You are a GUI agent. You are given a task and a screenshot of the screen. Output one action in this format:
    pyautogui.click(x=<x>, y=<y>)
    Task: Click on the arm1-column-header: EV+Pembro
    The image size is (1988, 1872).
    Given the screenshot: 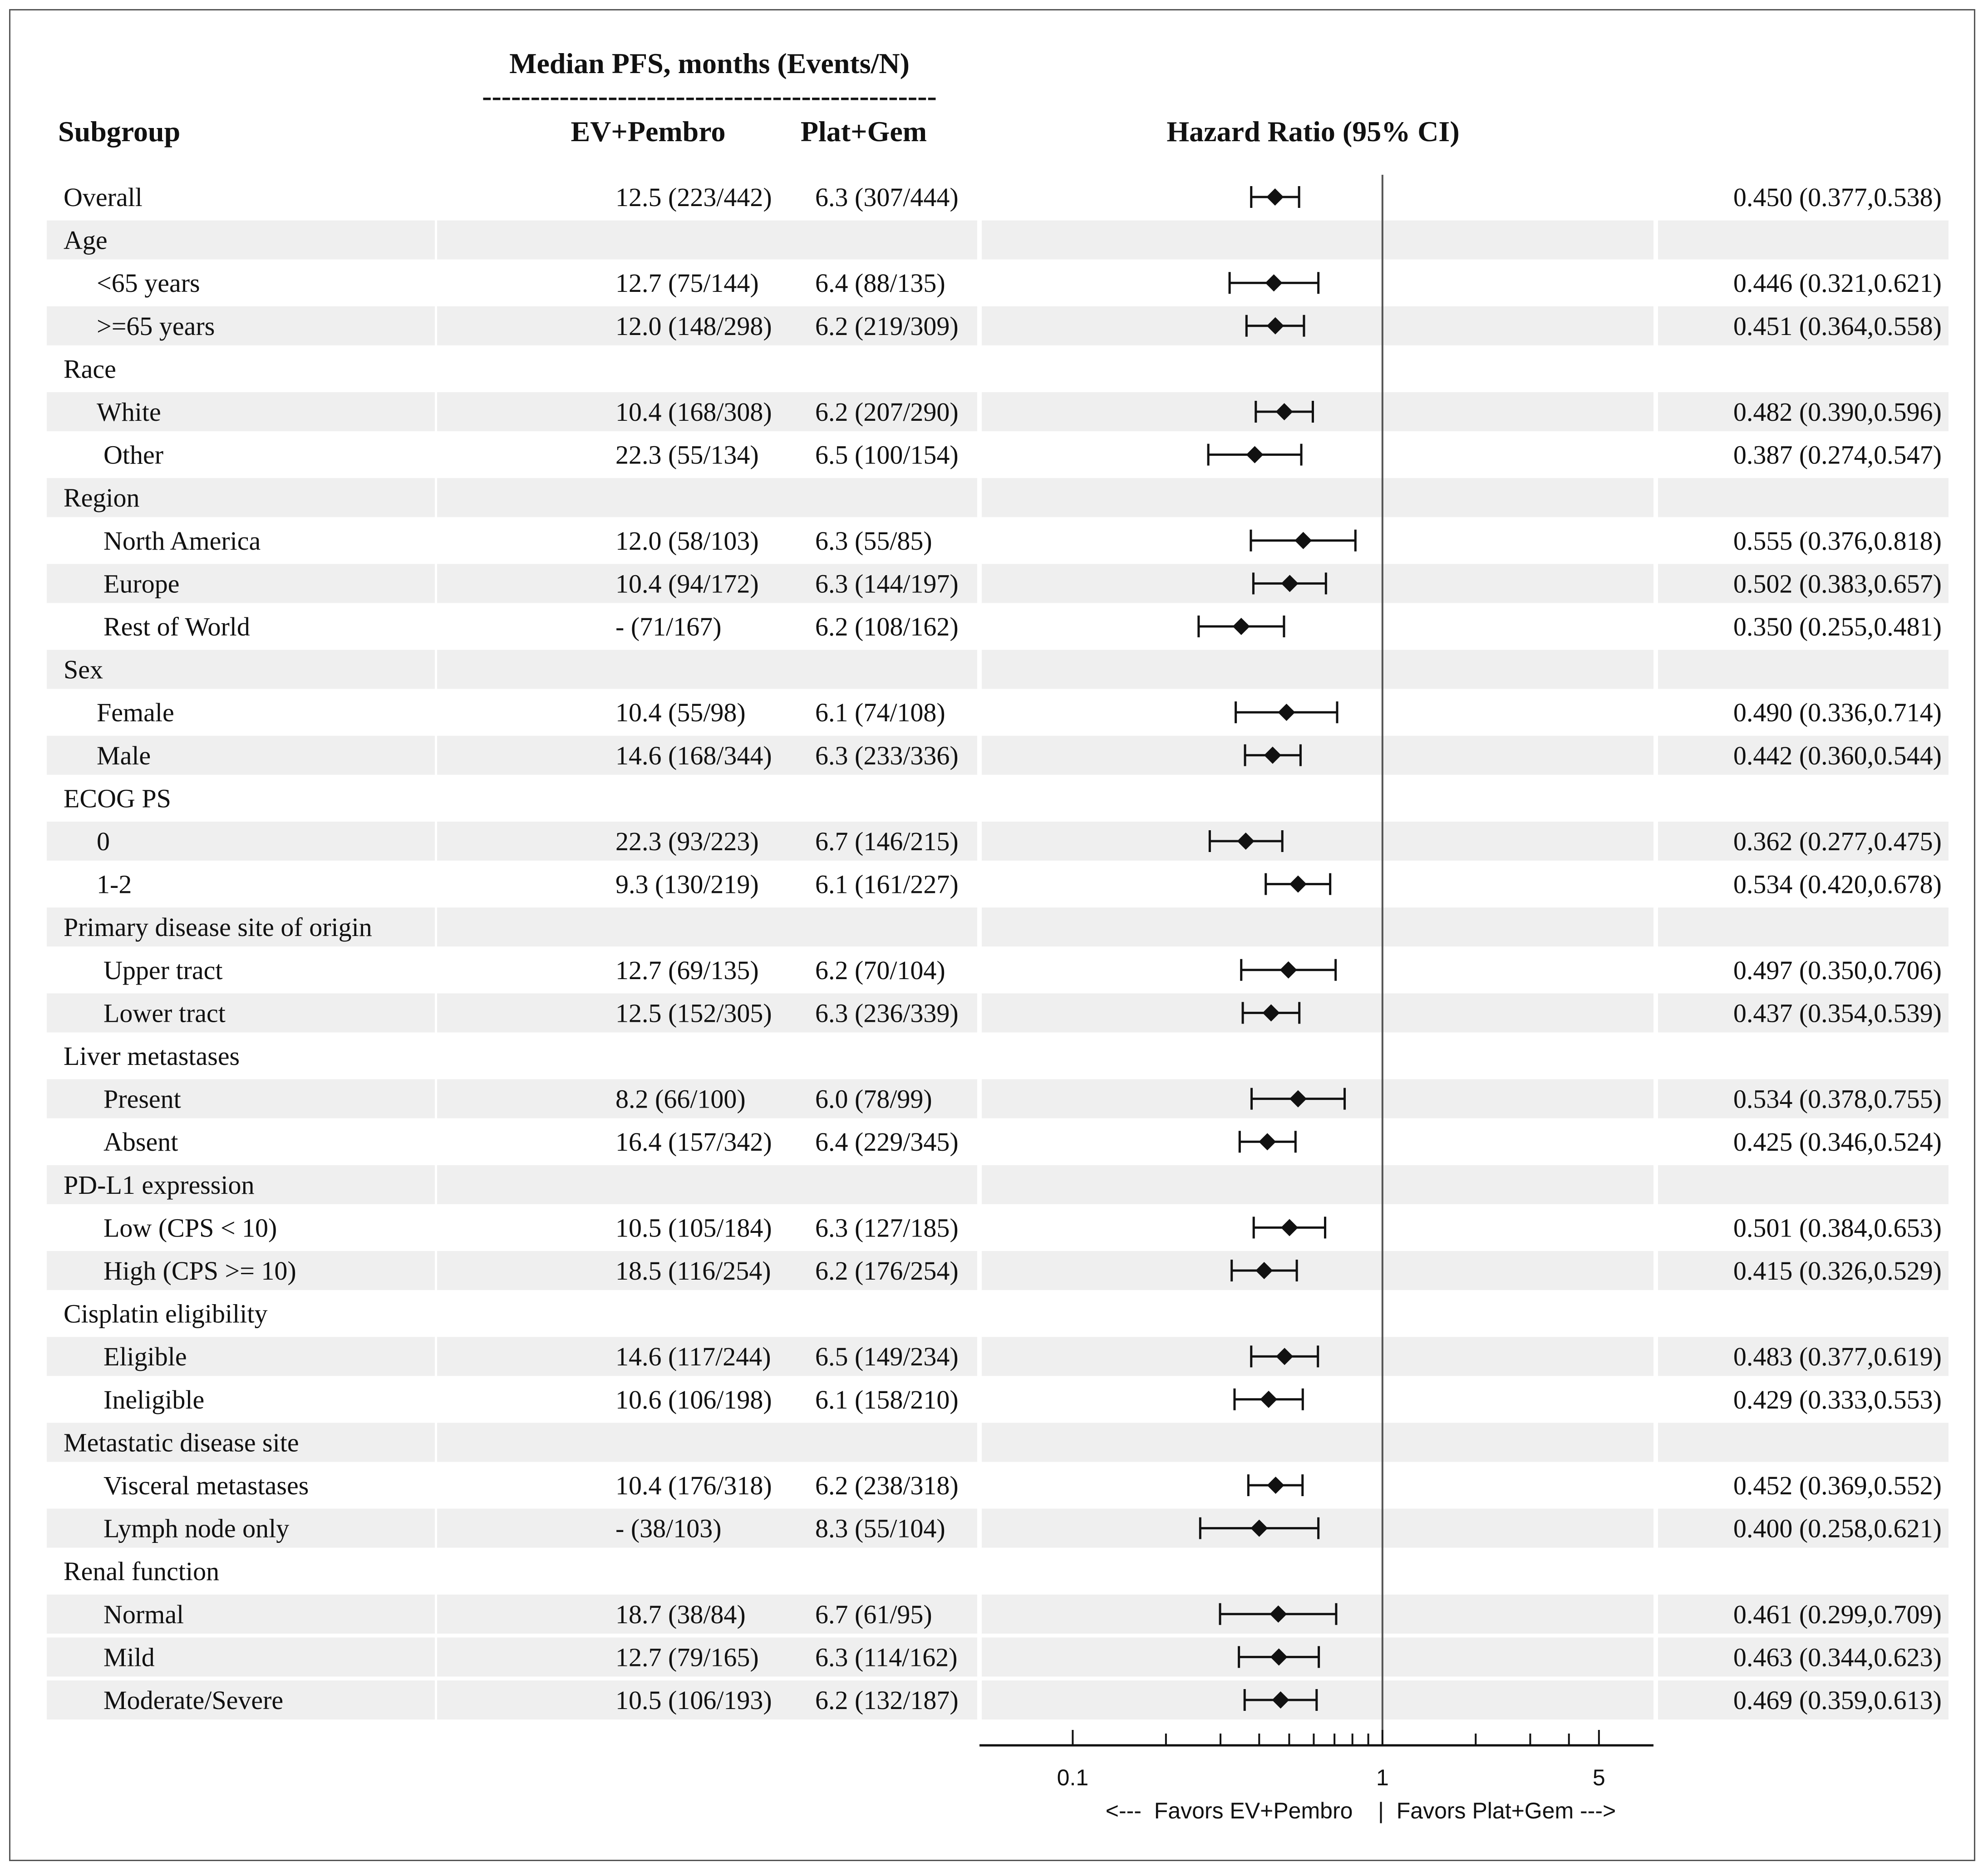 What is the action you would take?
    pyautogui.click(x=648, y=131)
    